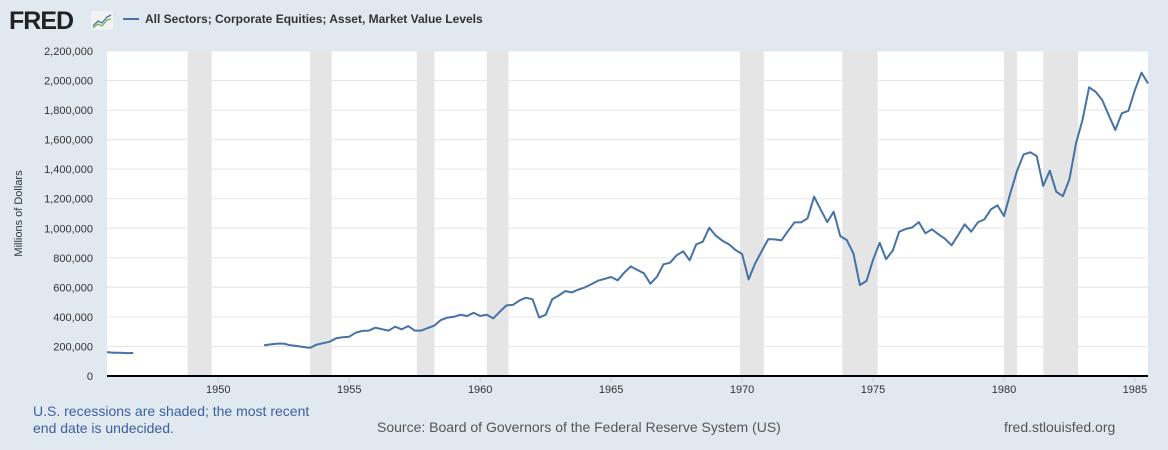 The width and height of the screenshot is (1168, 450). I want to click on fred-logo: FRED, so click(41, 21).